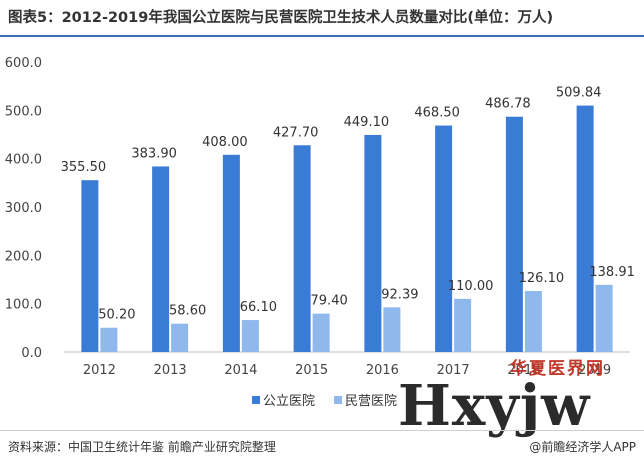 The width and height of the screenshot is (644, 467). I want to click on data-label: 427.70, so click(296, 132).